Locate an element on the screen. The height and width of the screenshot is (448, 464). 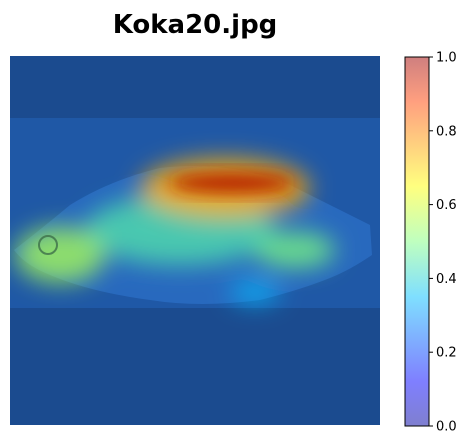
heat-region-head is located at coordinates (60, 255).